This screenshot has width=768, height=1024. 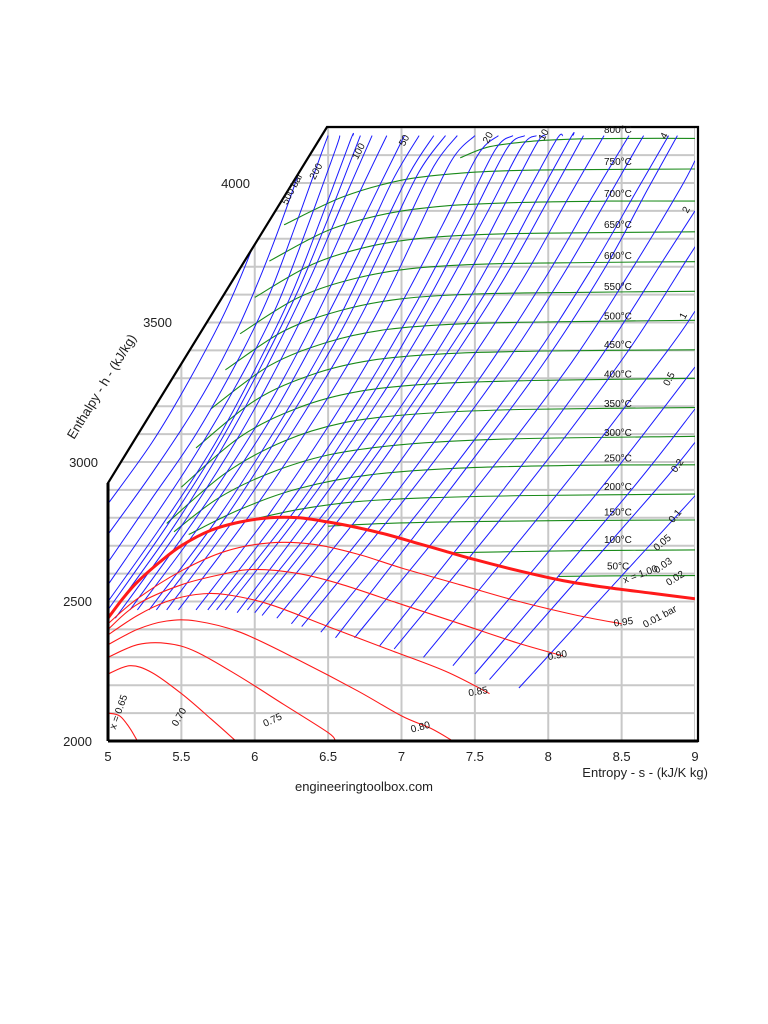 I want to click on quality-label: 0.90, so click(x=558, y=656).